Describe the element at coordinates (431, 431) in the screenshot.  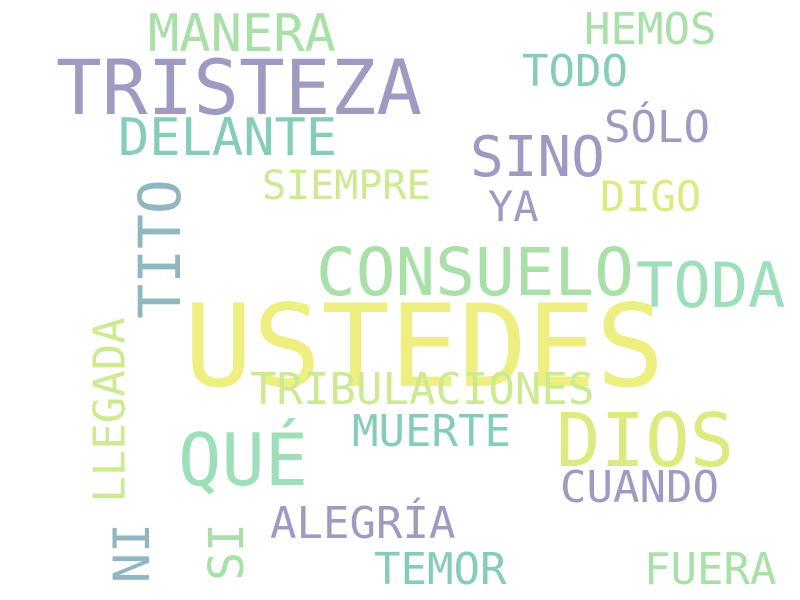
I see `word-muerte: MUERTE` at that location.